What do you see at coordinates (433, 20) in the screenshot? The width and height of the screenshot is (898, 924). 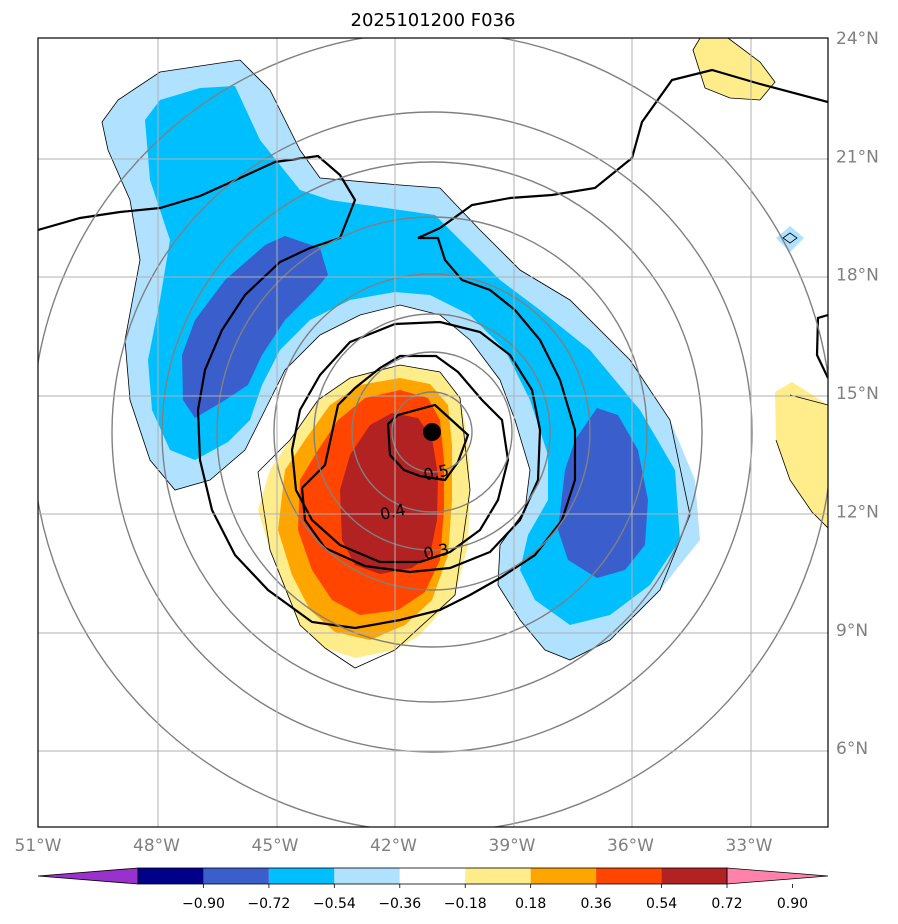 I see `chart-title: 2025101200 F036` at bounding box center [433, 20].